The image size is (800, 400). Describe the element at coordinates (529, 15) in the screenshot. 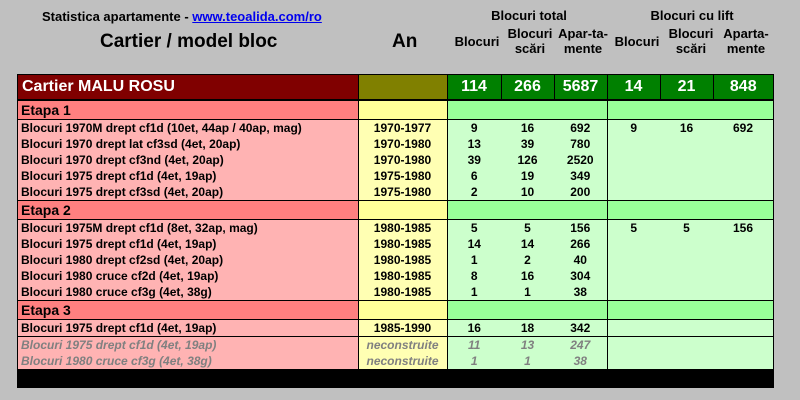

I see `group-total-title: Blocuri total` at that location.